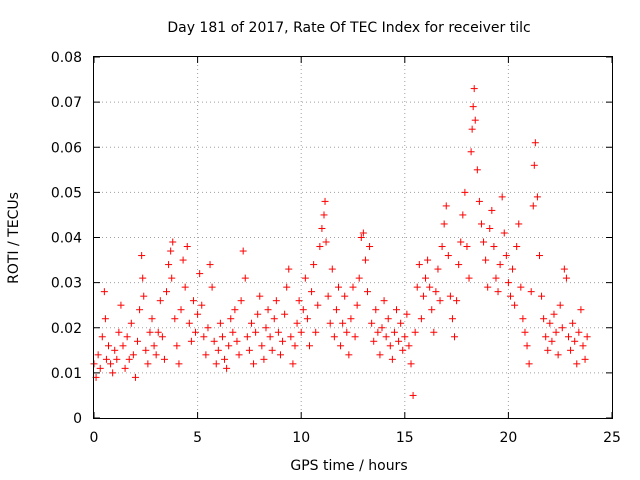  I want to click on y-tick-label: 0.07, so click(66, 103).